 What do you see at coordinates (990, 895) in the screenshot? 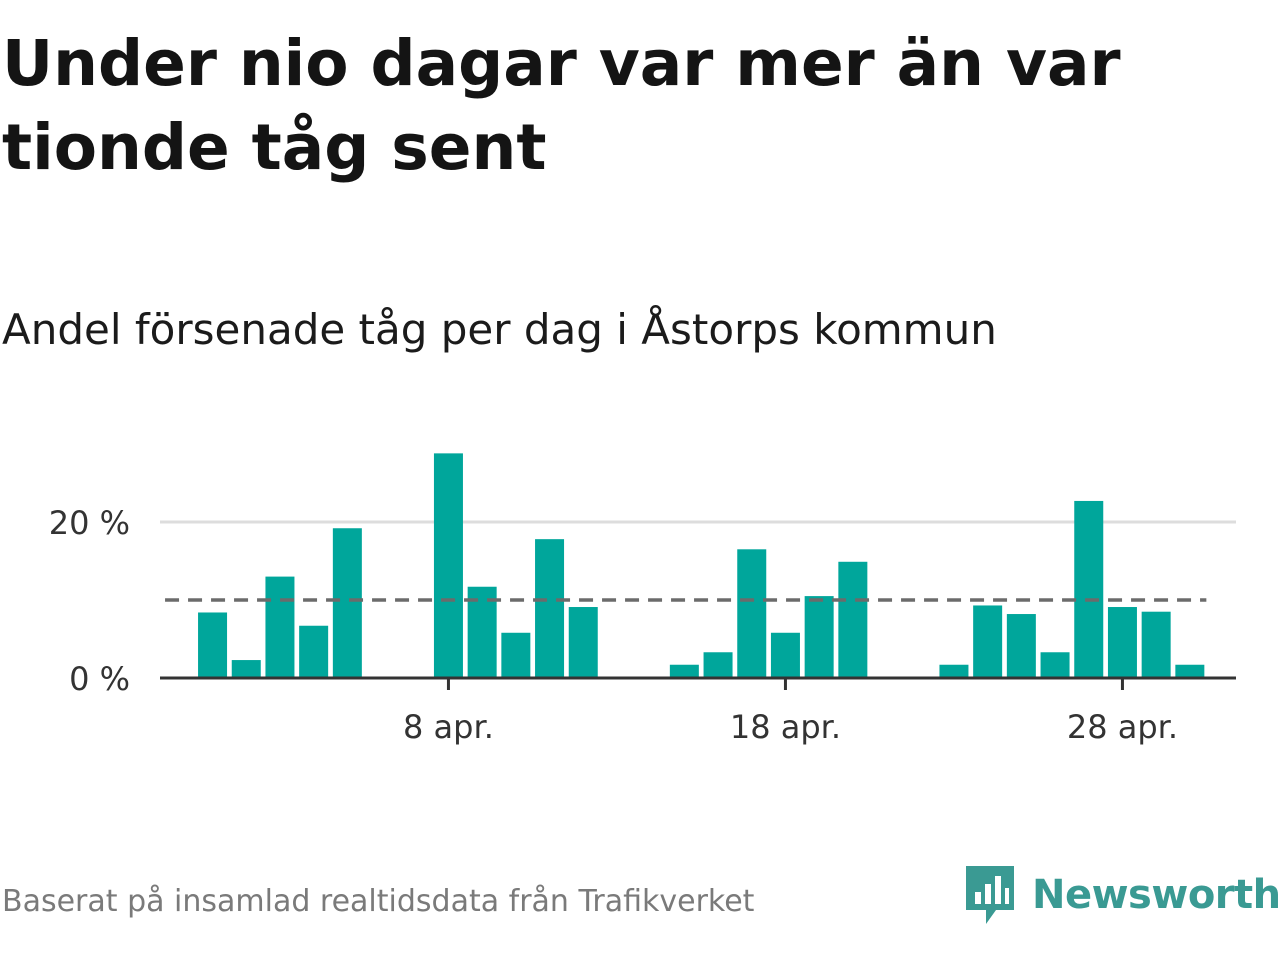
I see `newsworthy-chart-bubble-icon` at bounding box center [990, 895].